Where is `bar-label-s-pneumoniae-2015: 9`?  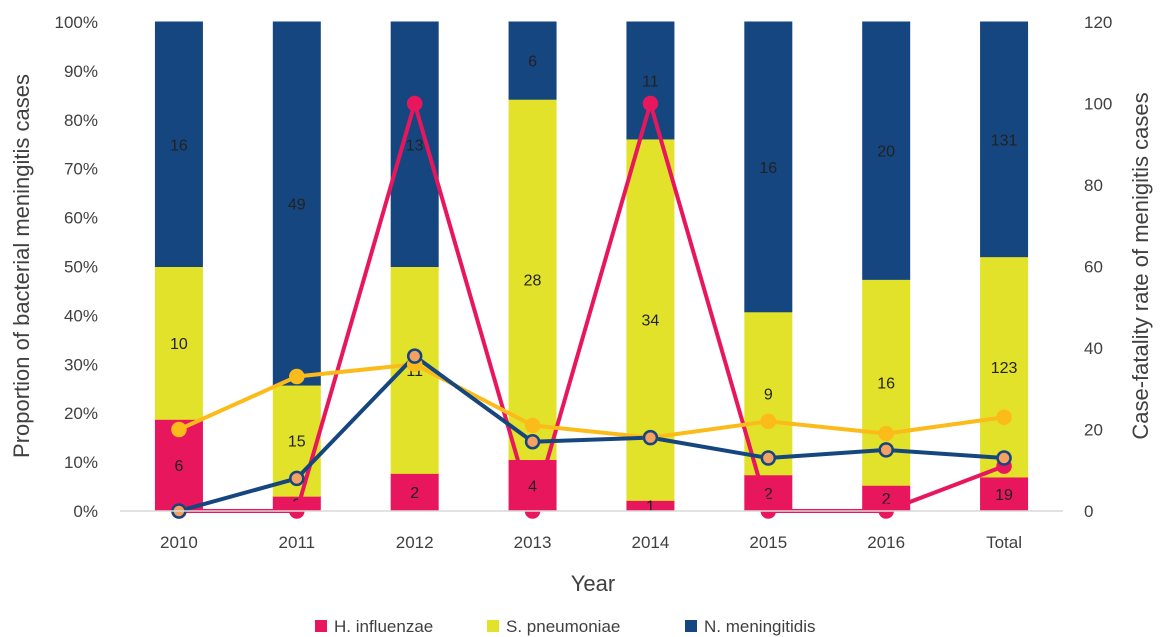
bar-label-s-pneumoniae-2015: 9 is located at coordinates (768, 394).